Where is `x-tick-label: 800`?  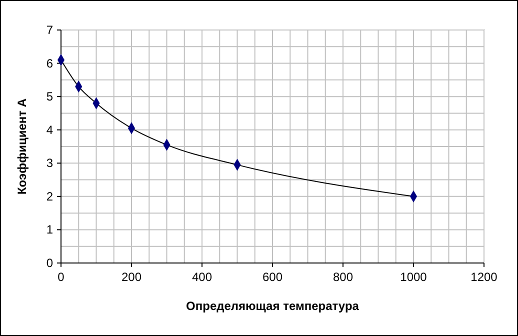 x-tick-label: 800 is located at coordinates (343, 277).